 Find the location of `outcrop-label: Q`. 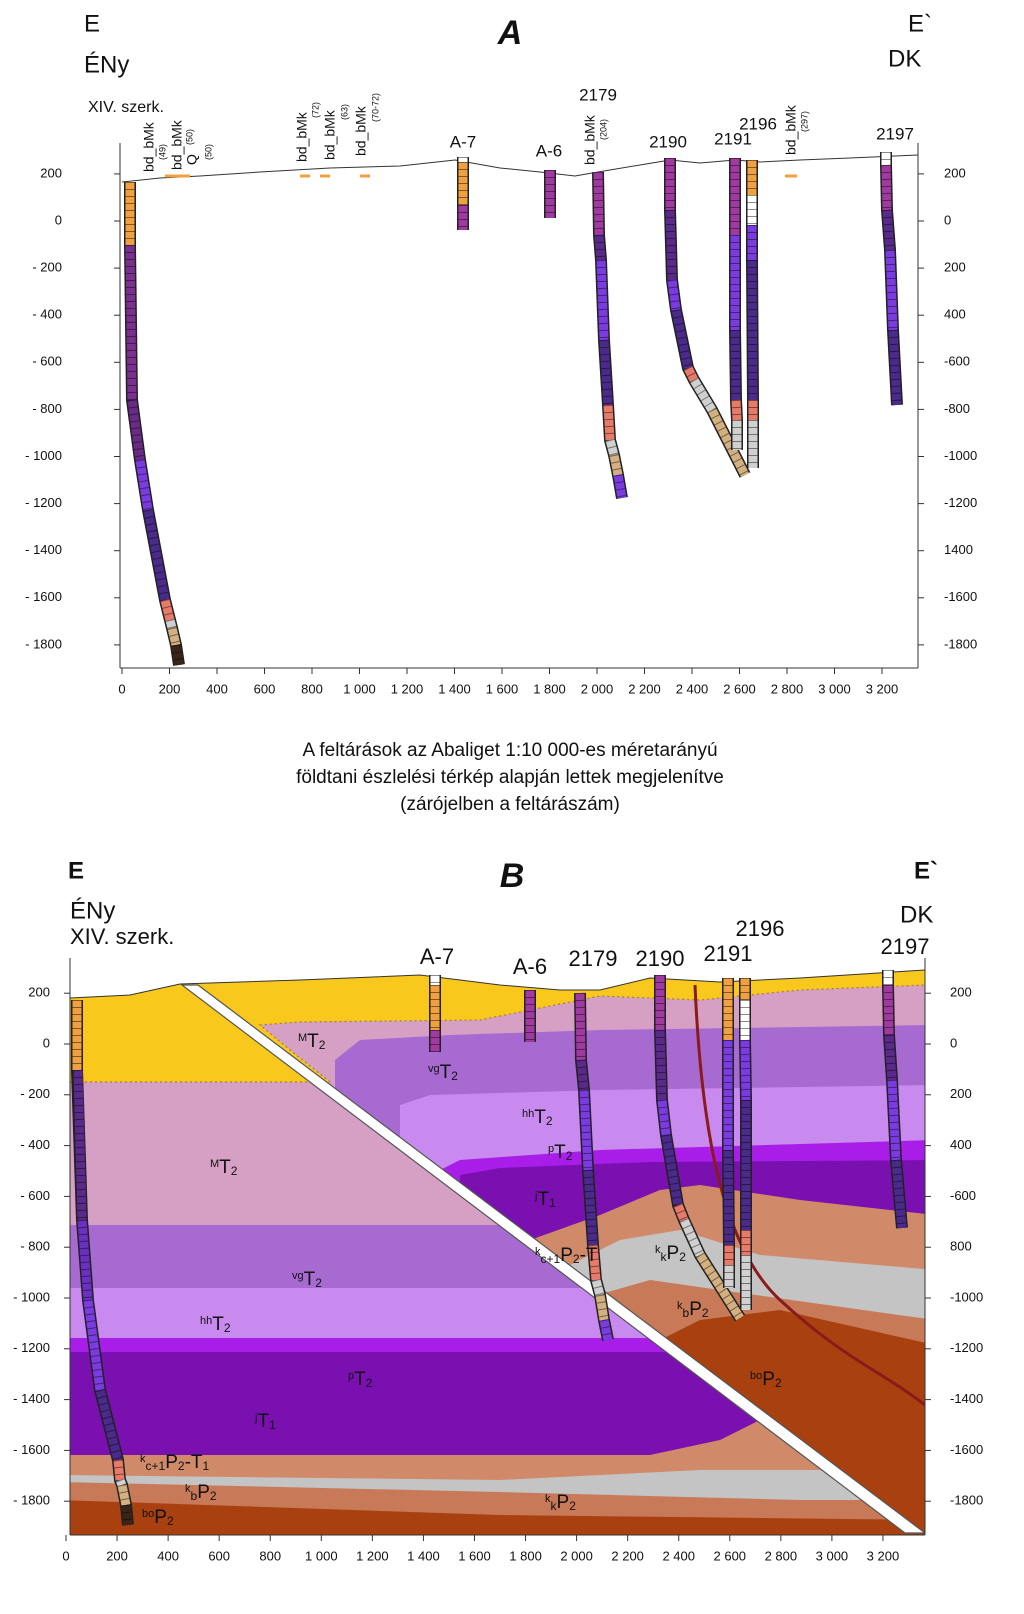

outcrop-label: Q is located at coordinates (192, 159).